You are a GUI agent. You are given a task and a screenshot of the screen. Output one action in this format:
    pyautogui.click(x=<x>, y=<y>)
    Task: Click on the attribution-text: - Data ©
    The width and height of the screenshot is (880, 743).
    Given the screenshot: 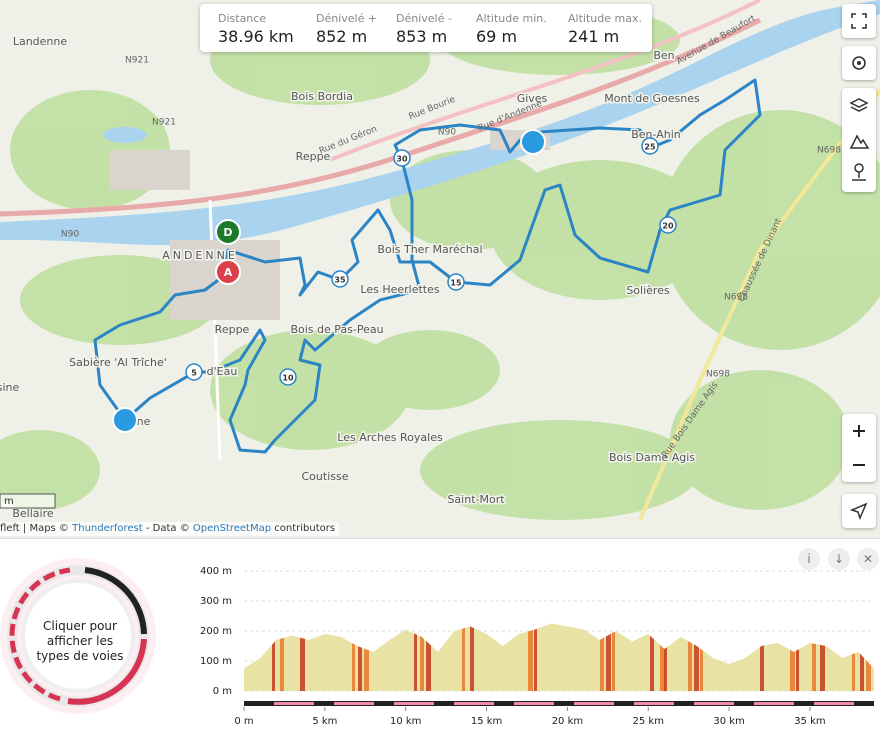 What is the action you would take?
    pyautogui.click(x=167, y=528)
    